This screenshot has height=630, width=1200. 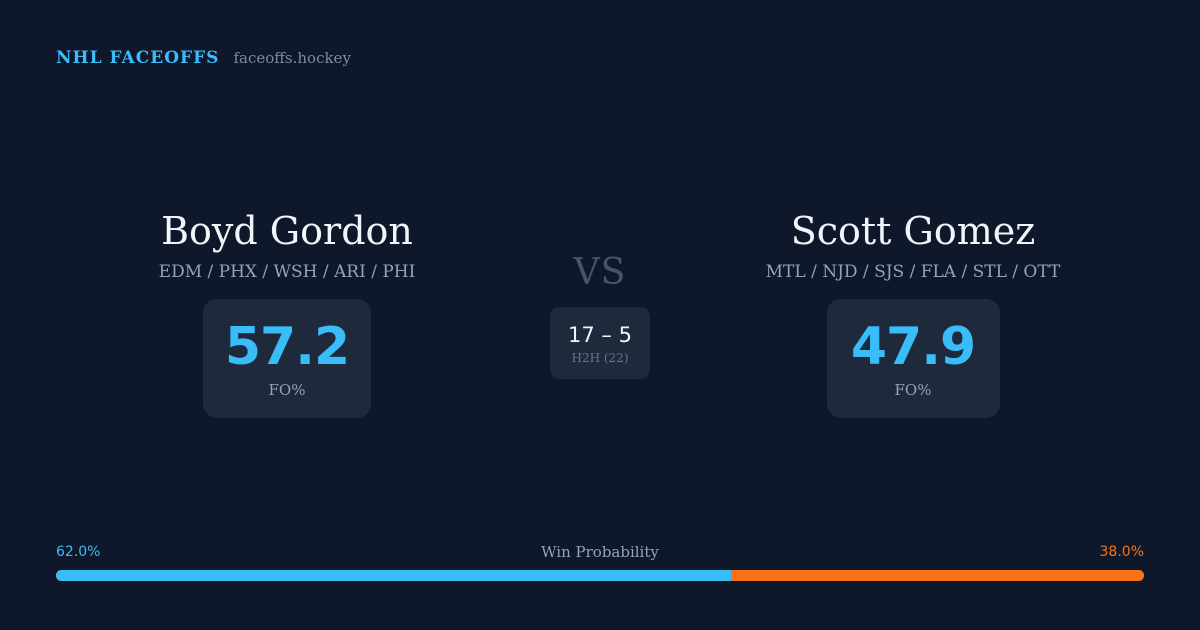 I want to click on h2h-card: 17 – 5 H2H (22), so click(x=600, y=343).